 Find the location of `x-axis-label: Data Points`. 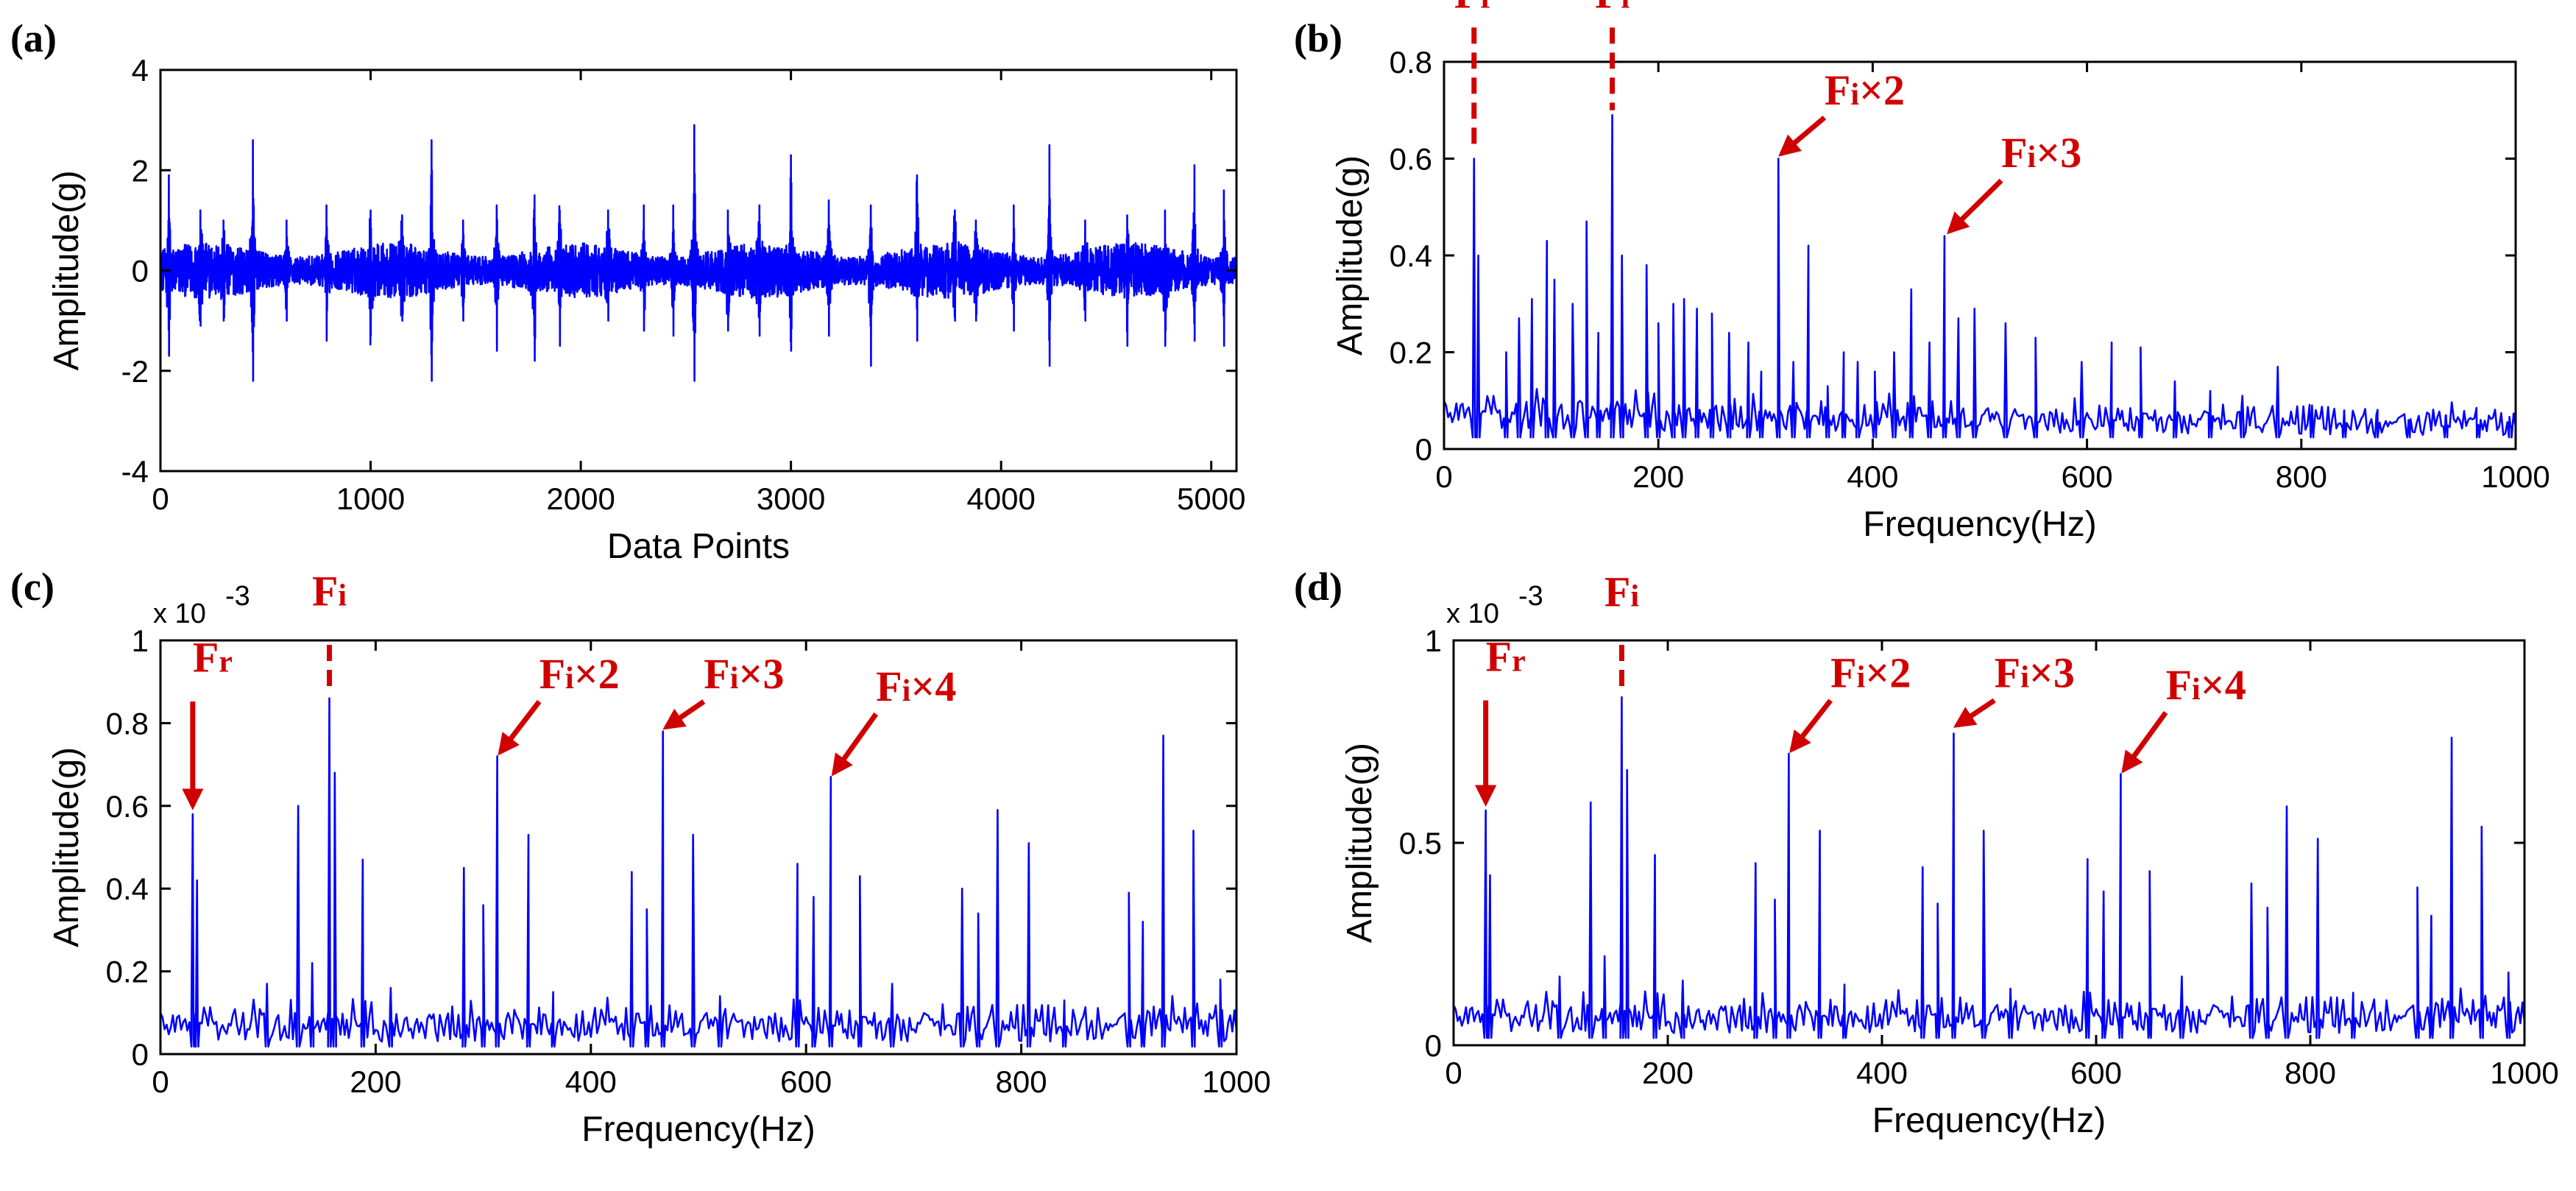

x-axis-label: Data Points is located at coordinates (698, 546).